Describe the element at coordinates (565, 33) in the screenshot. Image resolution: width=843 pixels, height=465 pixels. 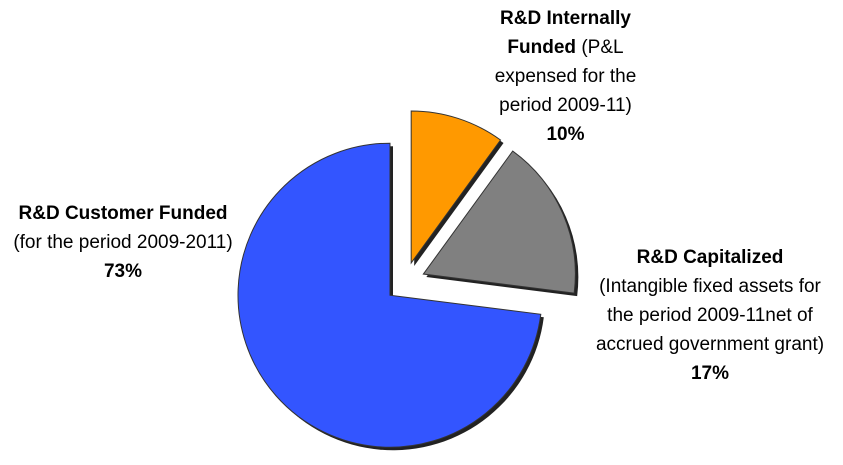
I see `category-label: R&D Internally Funded` at that location.